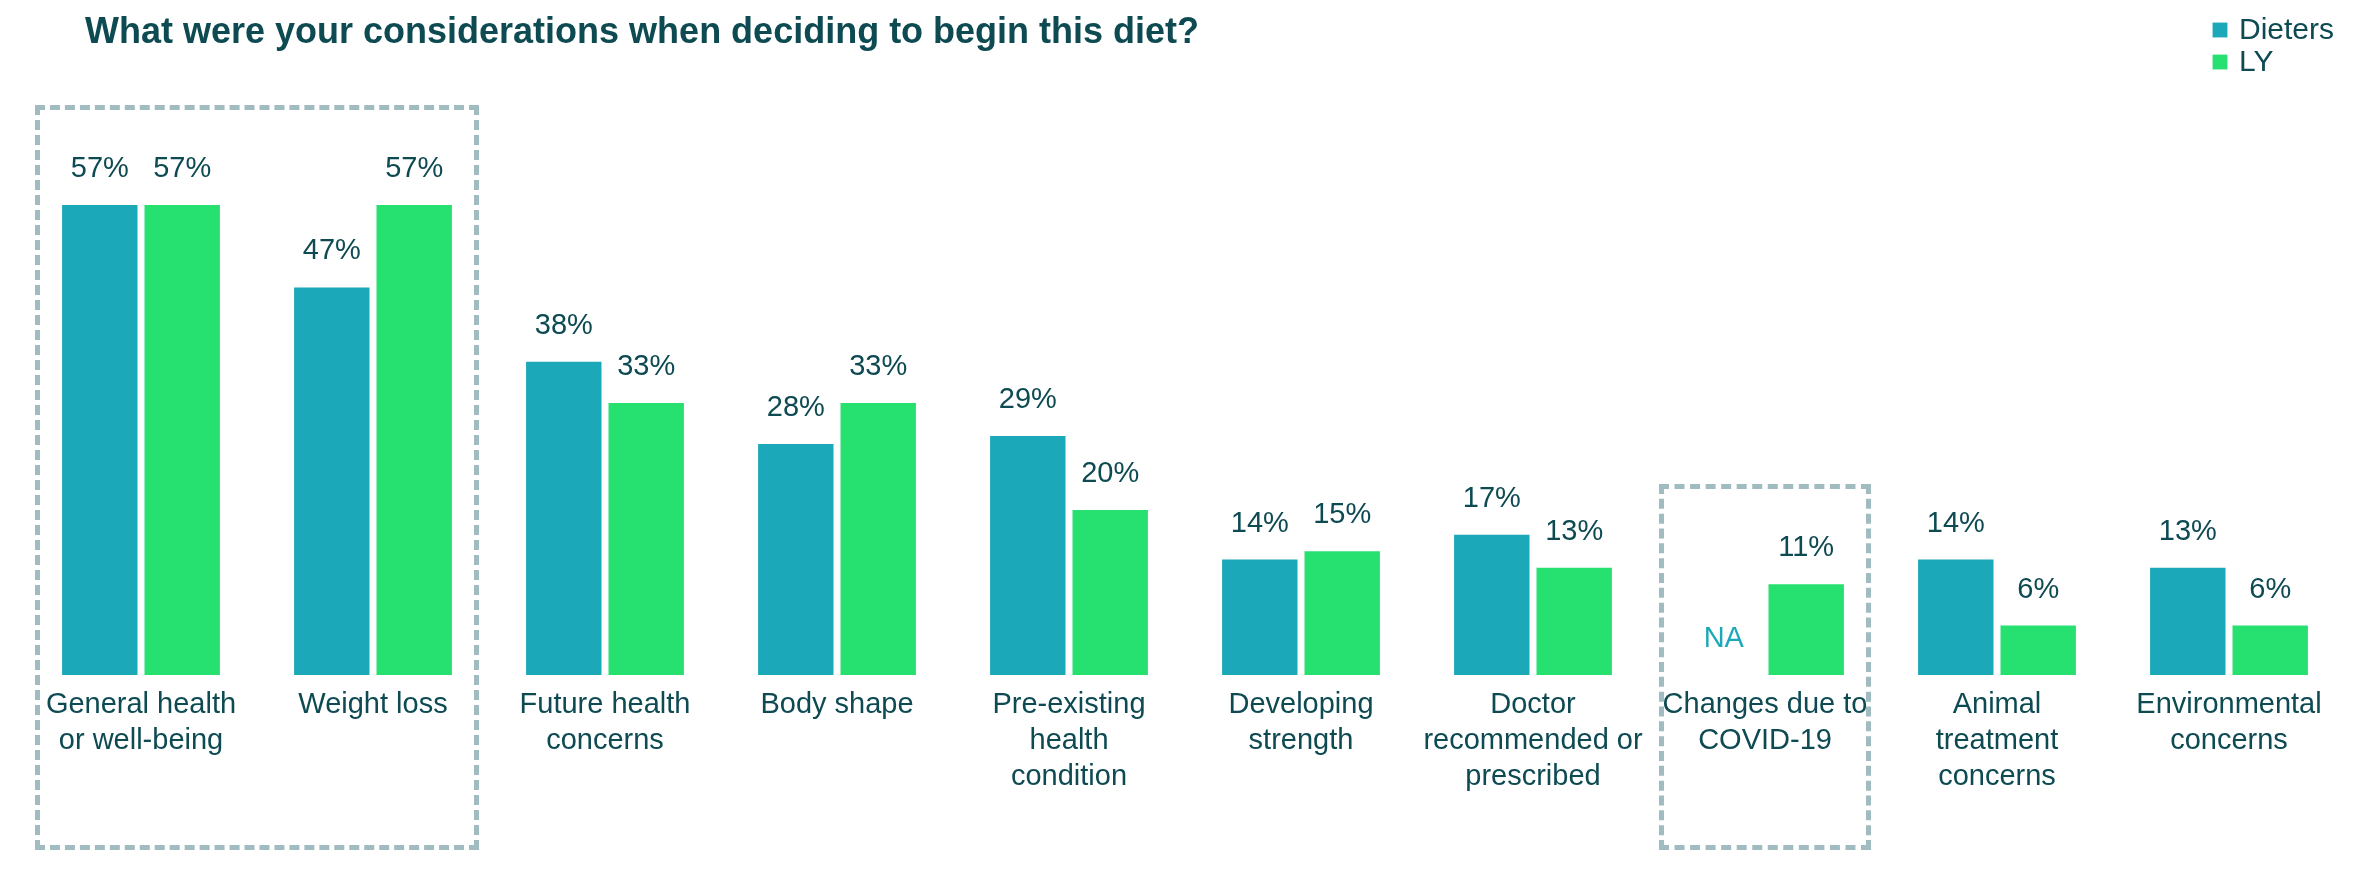  I want to click on data-label: 29%, so click(1027, 397).